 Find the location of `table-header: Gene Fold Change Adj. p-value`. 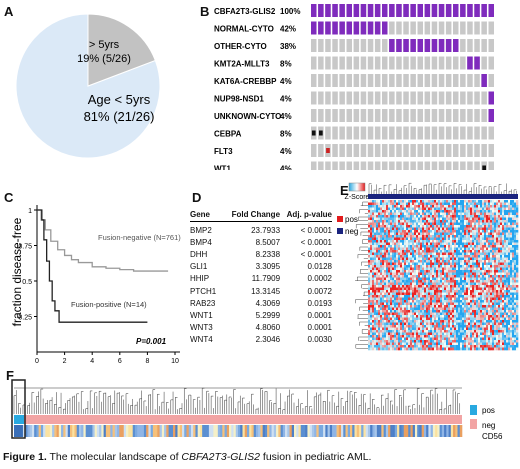

table-header: Gene Fold Change Adj. p-value is located at coordinates (261, 216).